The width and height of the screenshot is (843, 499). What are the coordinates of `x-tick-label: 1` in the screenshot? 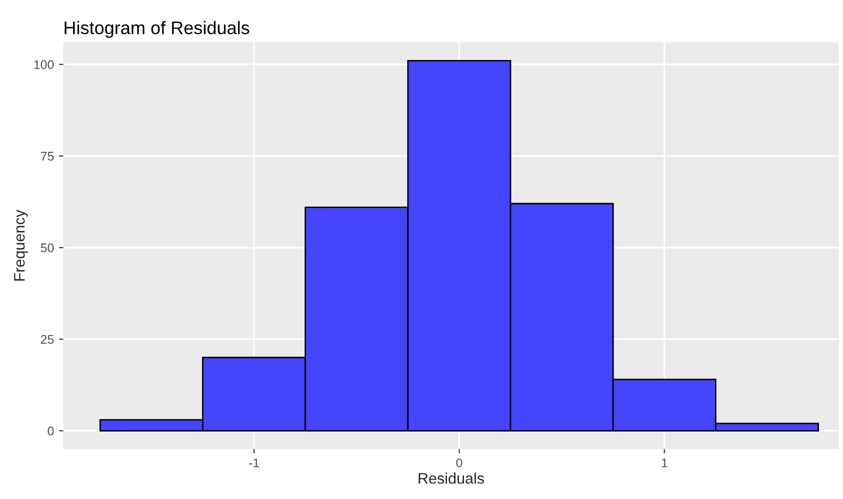 It's located at (665, 463).